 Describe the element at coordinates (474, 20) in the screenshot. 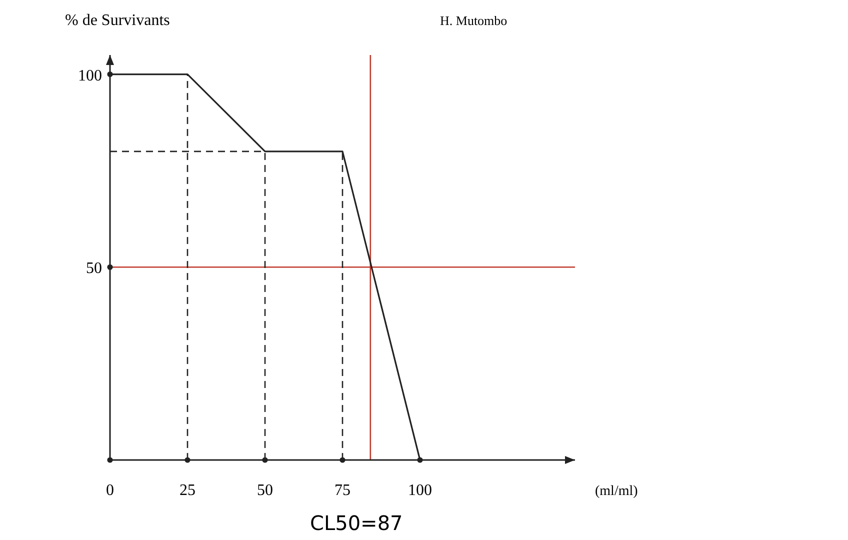

I see `text: H. Mutombo` at that location.